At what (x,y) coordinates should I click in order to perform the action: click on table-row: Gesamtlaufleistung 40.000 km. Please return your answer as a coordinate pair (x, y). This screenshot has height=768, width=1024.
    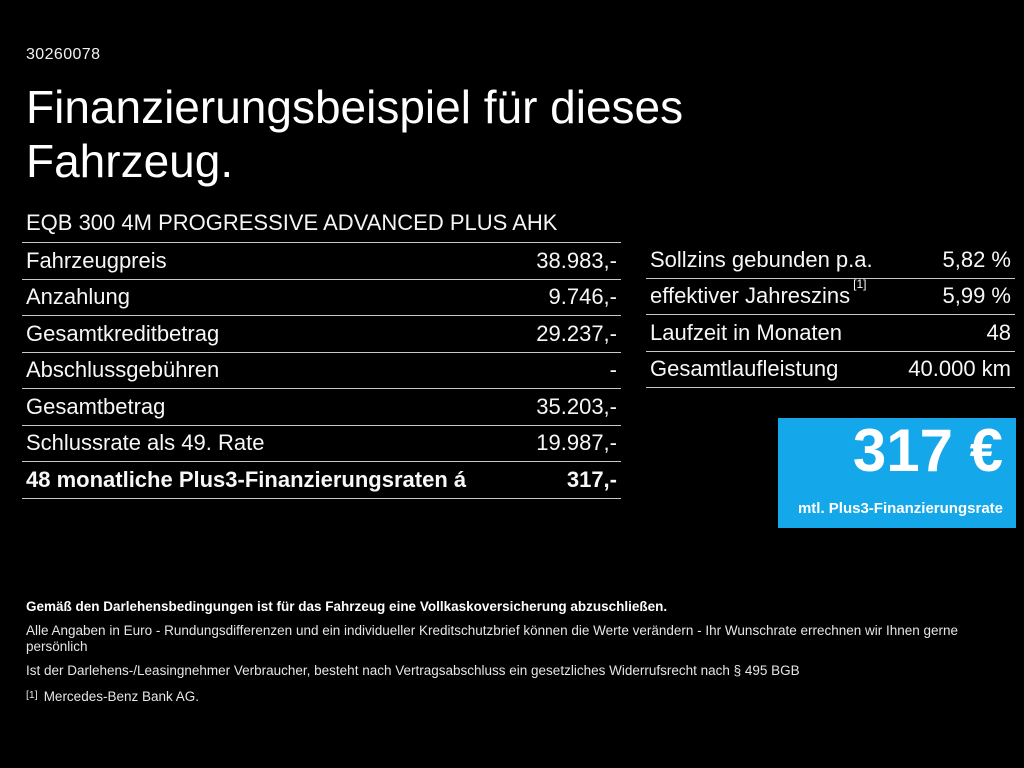
    Looking at the image, I should click on (830, 370).